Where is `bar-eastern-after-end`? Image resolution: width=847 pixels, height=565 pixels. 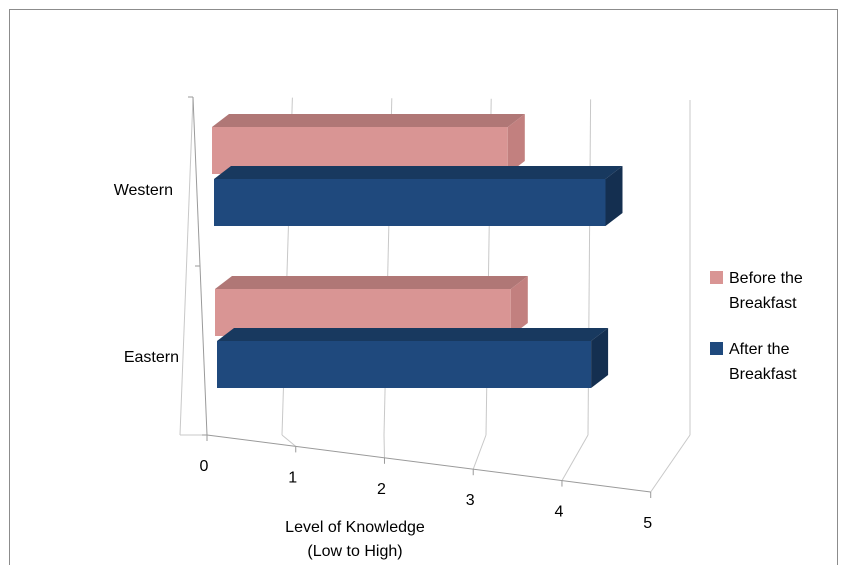
bar-eastern-after-end is located at coordinates (600, 358).